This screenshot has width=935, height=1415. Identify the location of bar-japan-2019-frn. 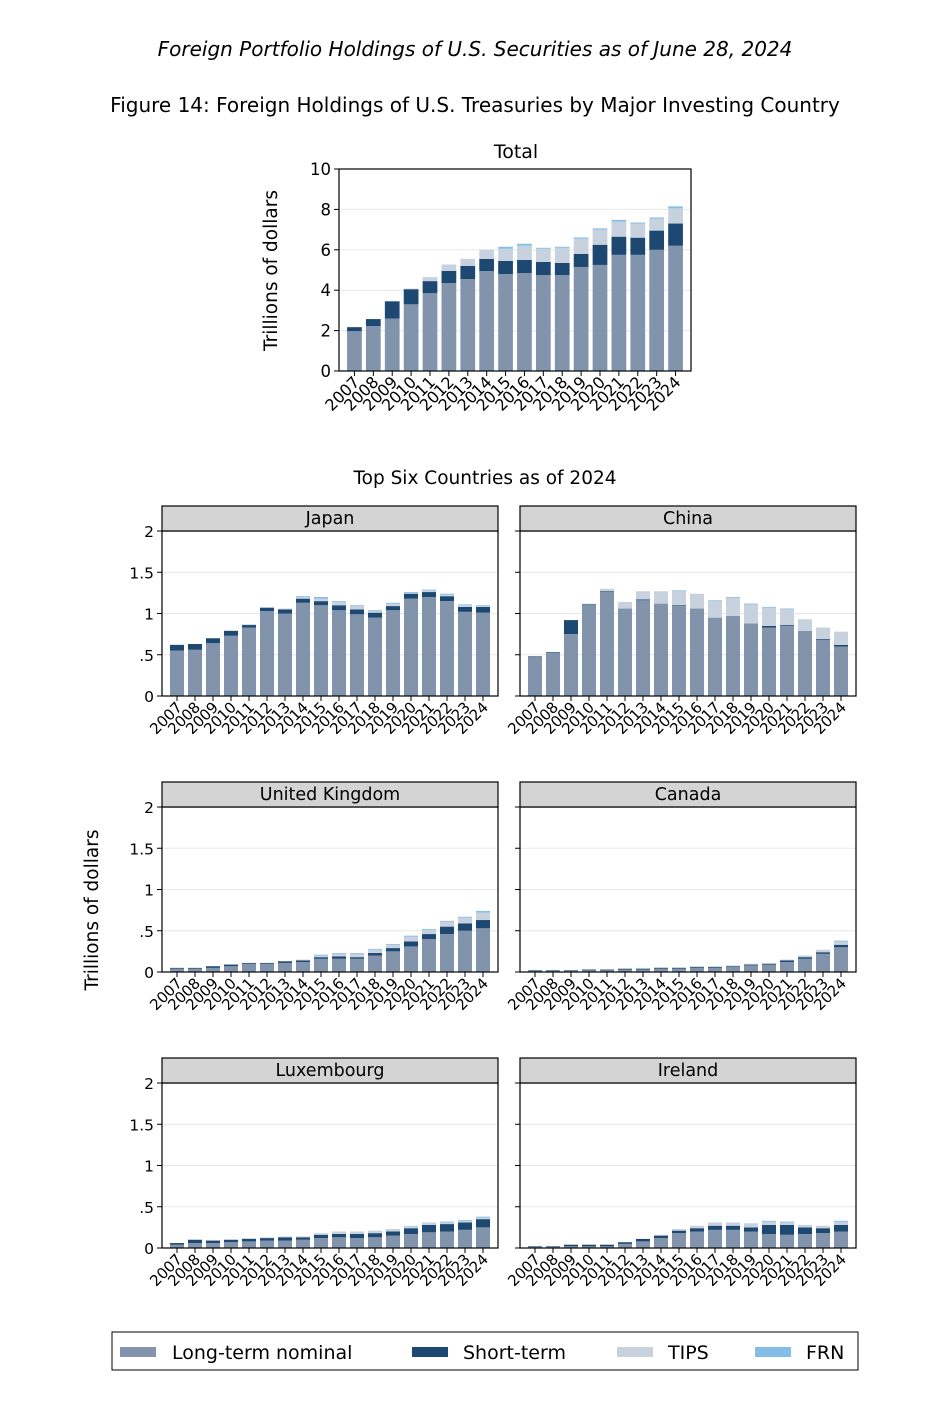
(393, 603).